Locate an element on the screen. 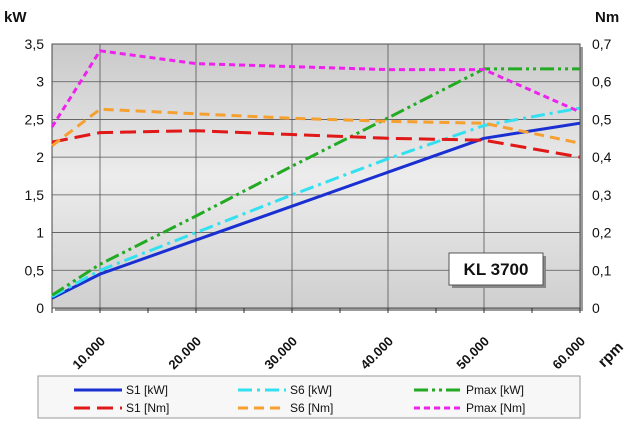  y-left-tick-labels: 0 0,5 1 1,5 2 2,5 3 3,5 is located at coordinates (35, 176).